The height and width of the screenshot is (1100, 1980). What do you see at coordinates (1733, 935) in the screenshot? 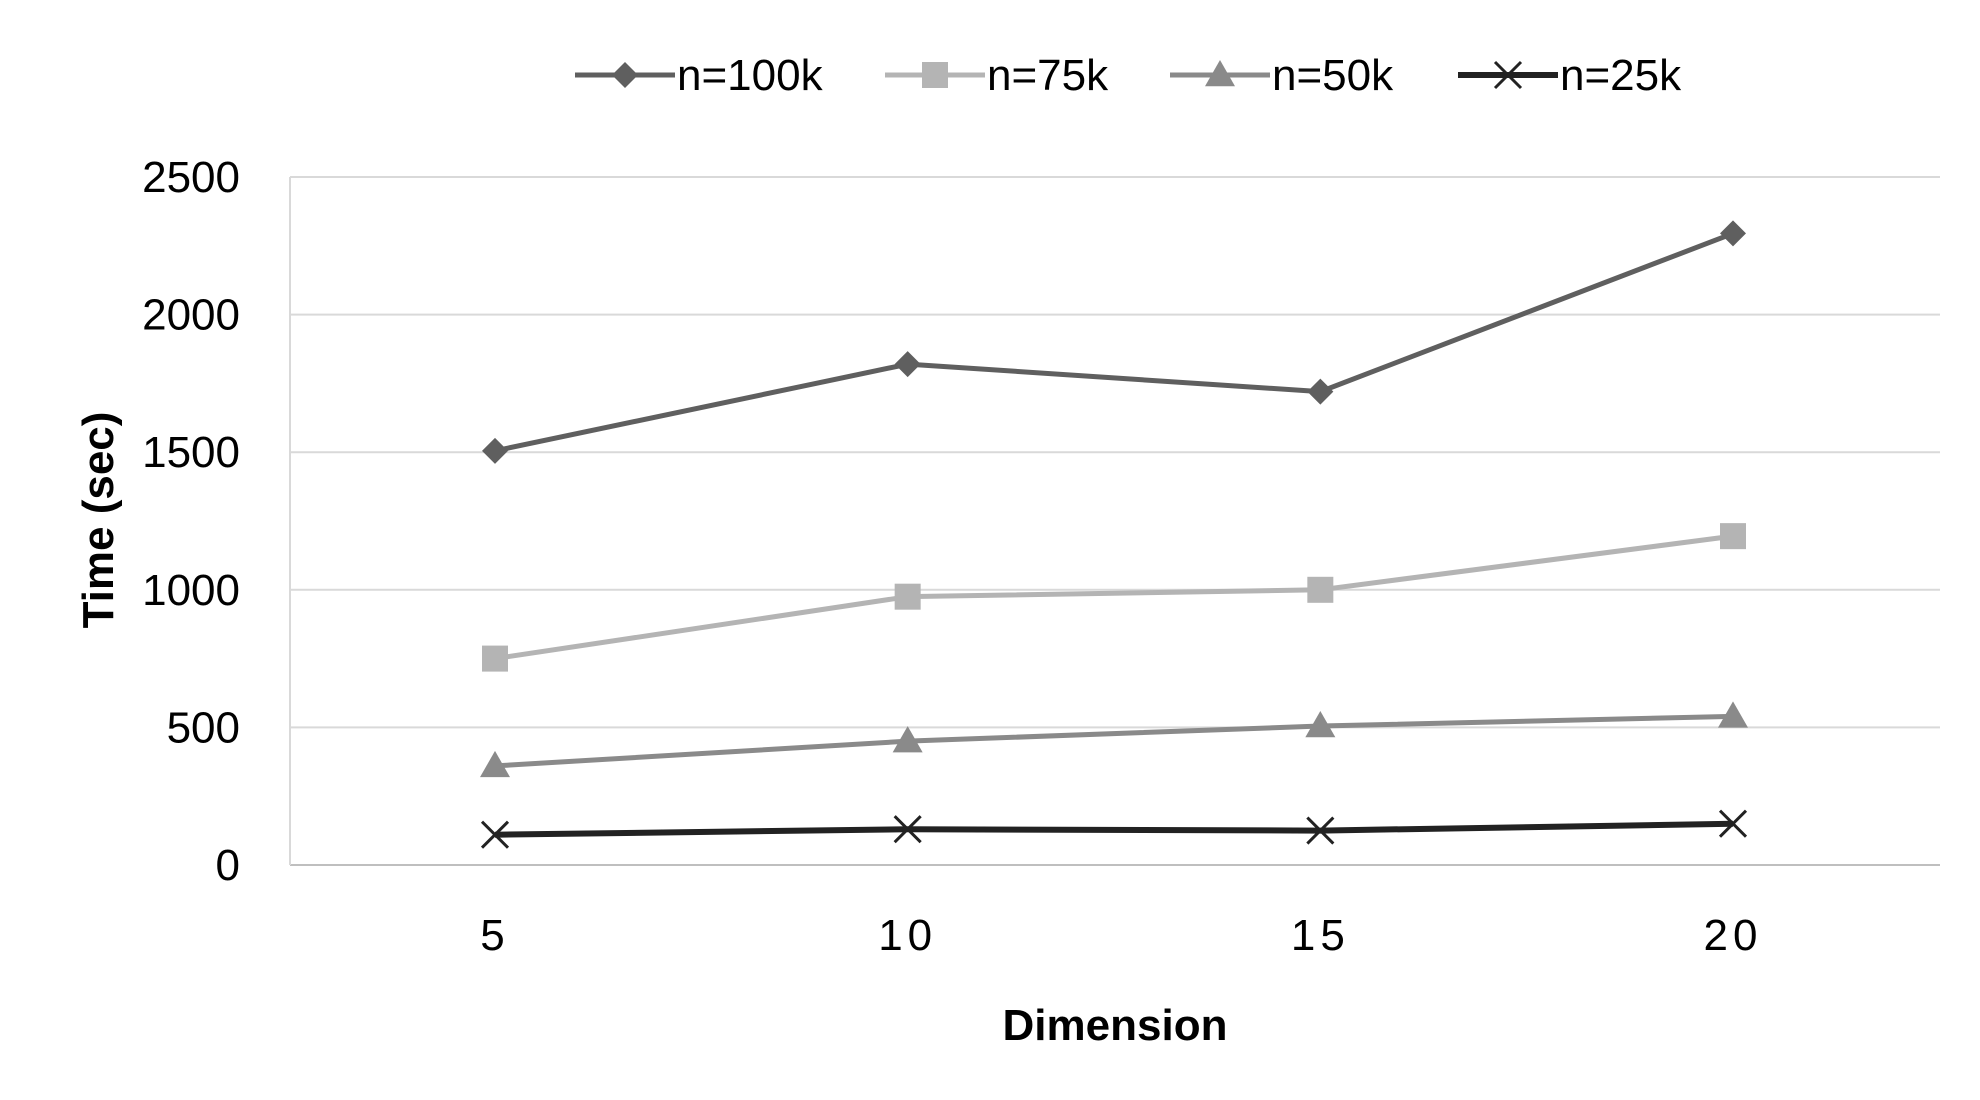
I see `x-tick-label: 20` at bounding box center [1733, 935].